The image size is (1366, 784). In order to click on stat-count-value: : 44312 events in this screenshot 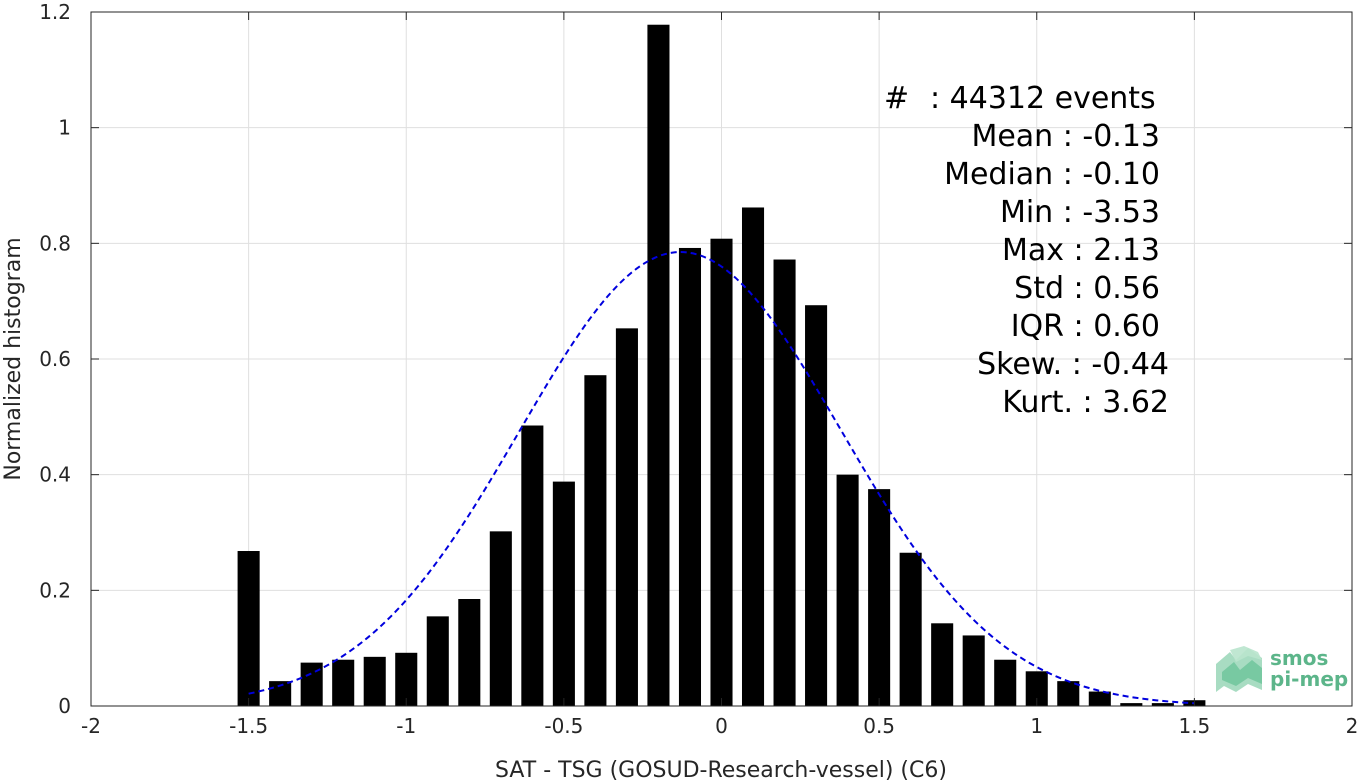, I will do `click(1043, 98)`.